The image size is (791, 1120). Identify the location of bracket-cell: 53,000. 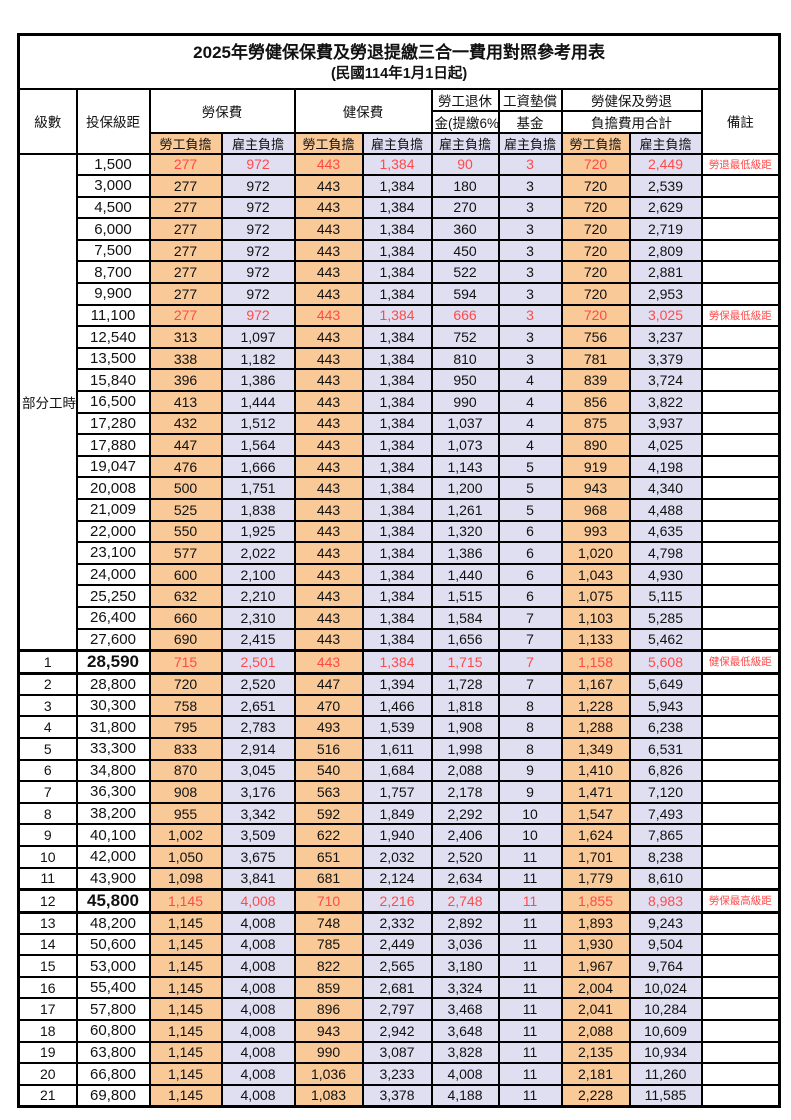
(113, 966).